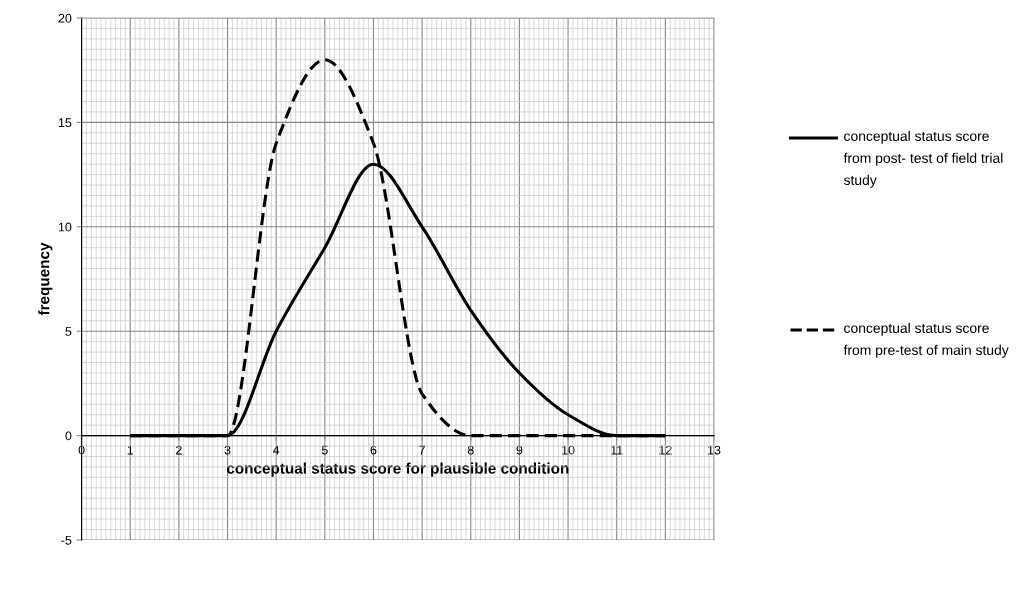 The height and width of the screenshot is (600, 1020). What do you see at coordinates (923, 159) in the screenshot?
I see `legend-label: conceptual status score from post- test of field trial study` at bounding box center [923, 159].